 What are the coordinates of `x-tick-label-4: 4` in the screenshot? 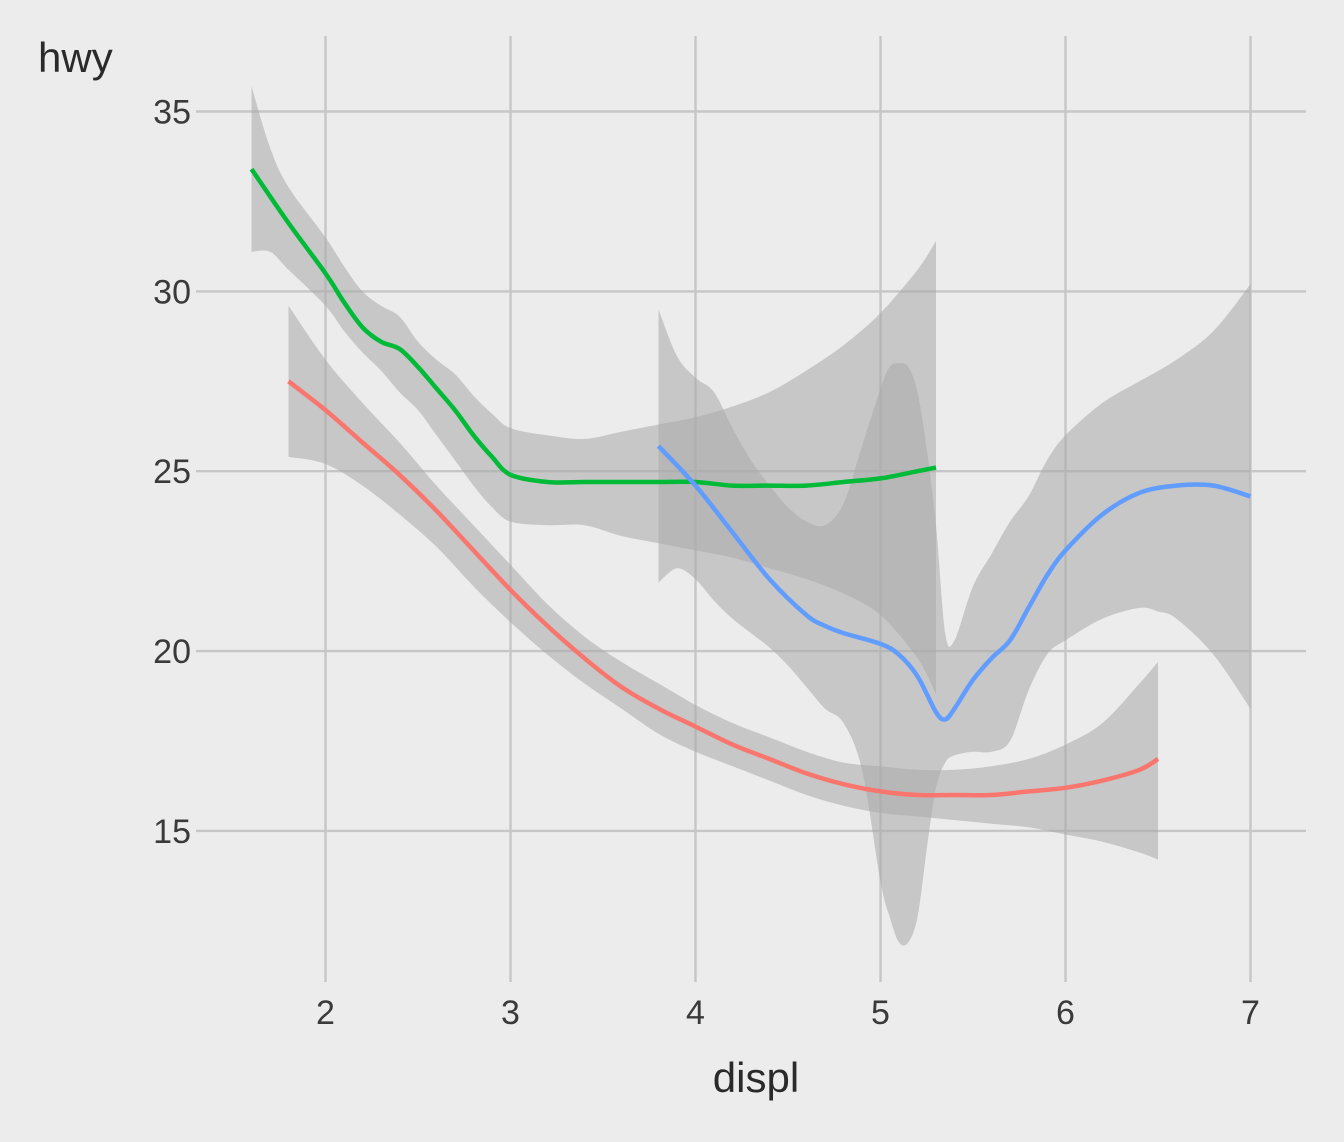 It's located at (695, 1013).